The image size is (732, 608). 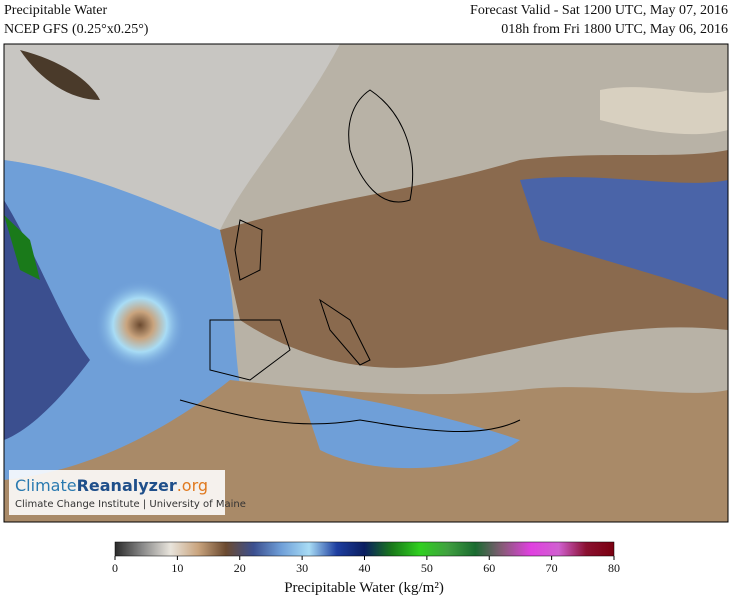 I want to click on title: Precipitable Water, so click(x=56, y=10).